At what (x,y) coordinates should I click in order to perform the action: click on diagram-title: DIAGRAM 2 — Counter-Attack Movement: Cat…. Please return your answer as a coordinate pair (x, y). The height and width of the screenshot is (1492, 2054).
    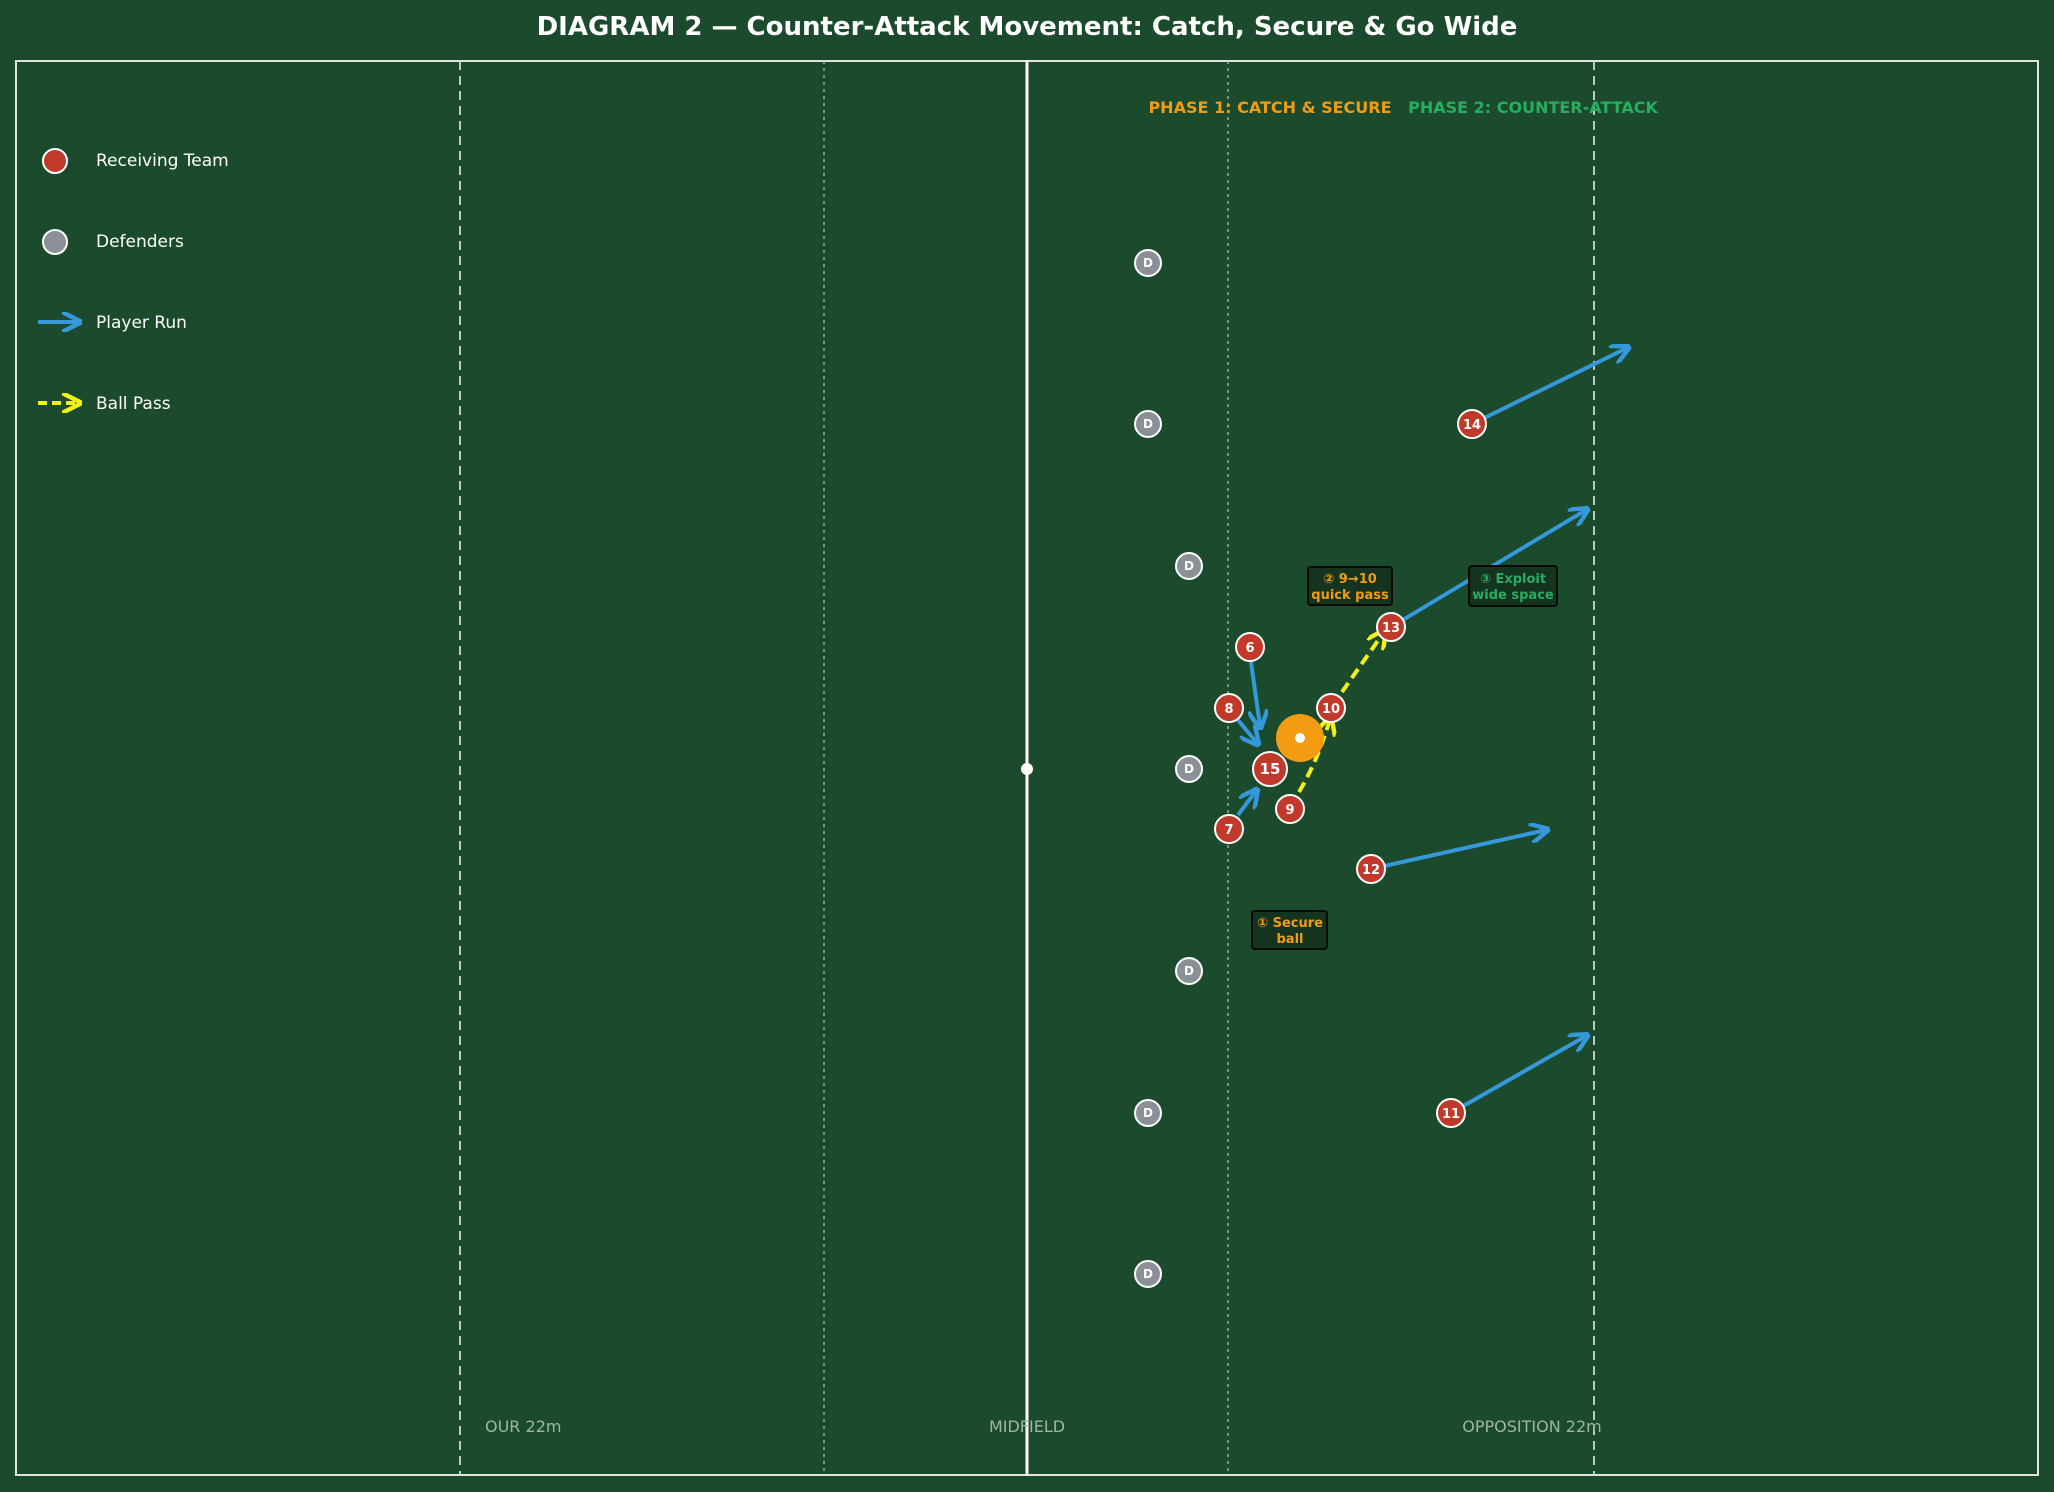
    Looking at the image, I should click on (1027, 27).